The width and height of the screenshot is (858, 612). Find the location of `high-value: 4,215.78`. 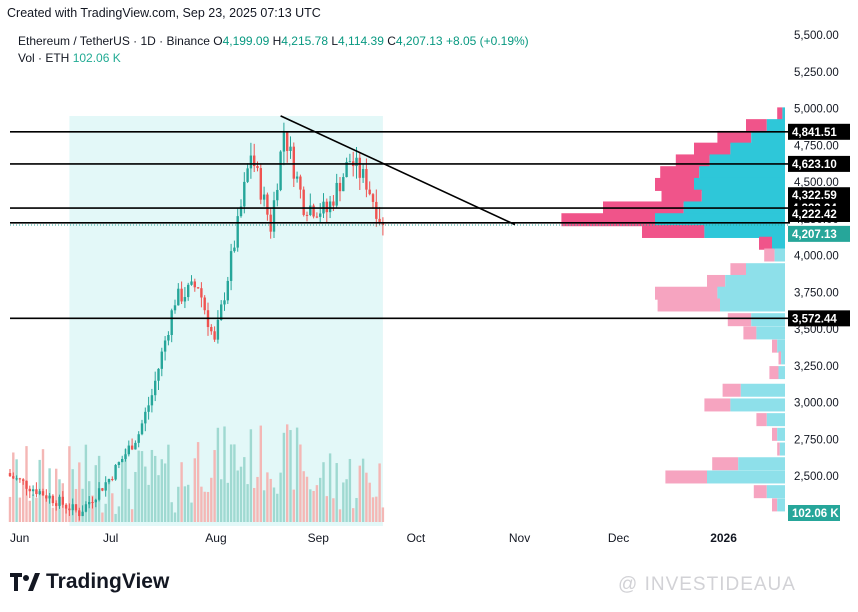

high-value: 4,215.78 is located at coordinates (305, 41).